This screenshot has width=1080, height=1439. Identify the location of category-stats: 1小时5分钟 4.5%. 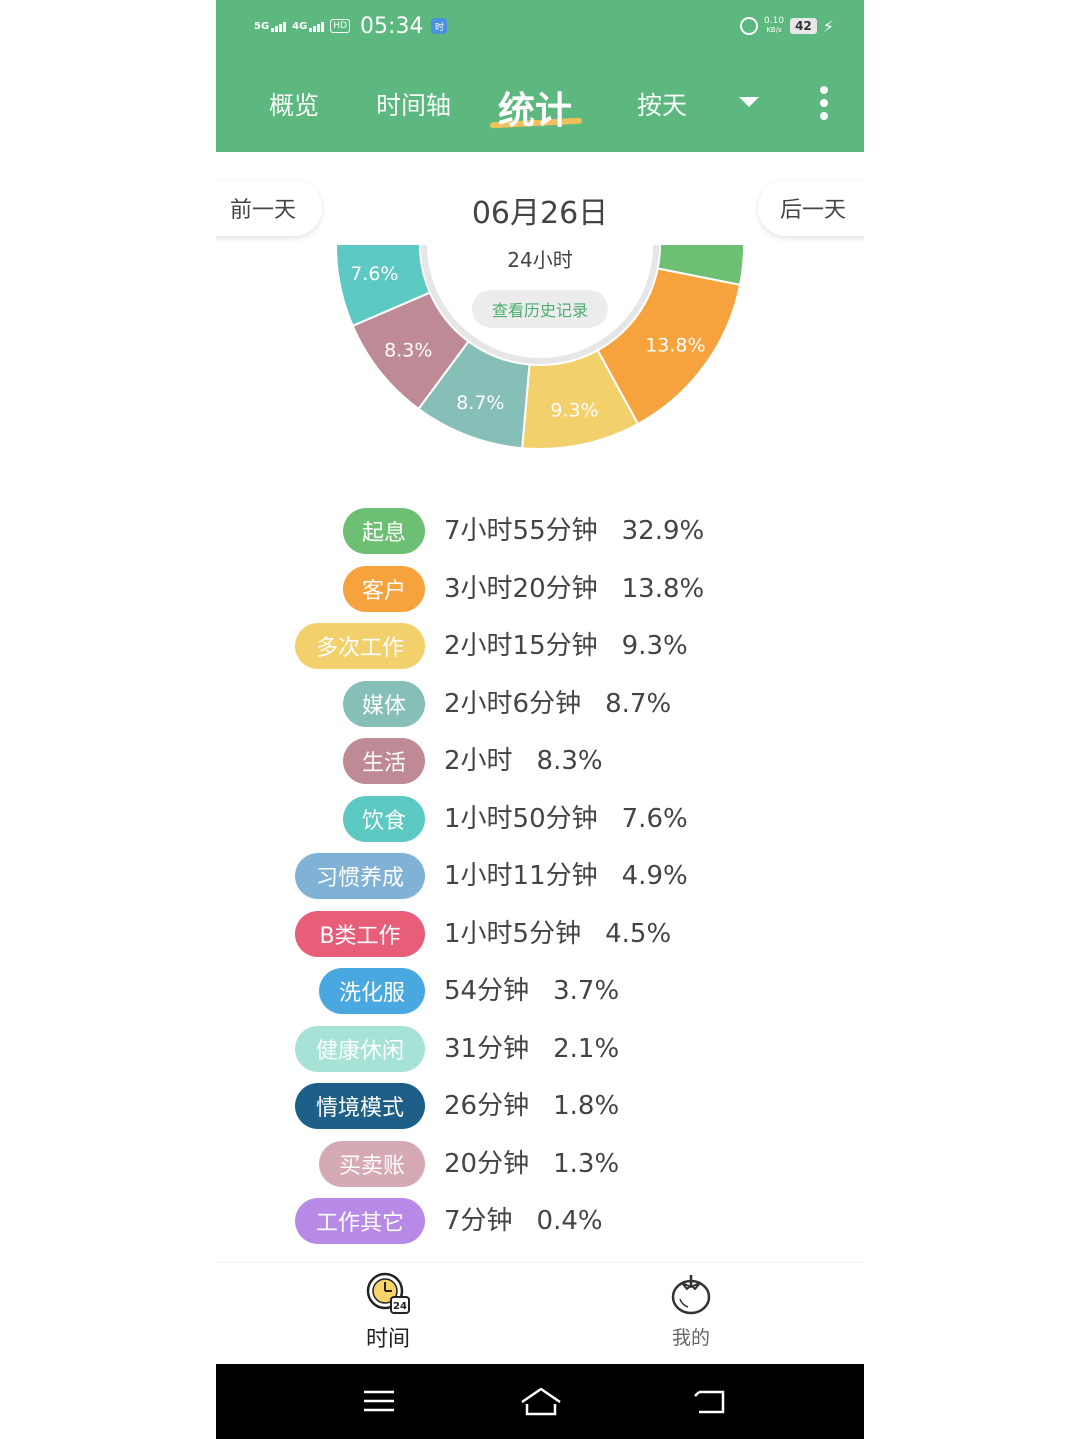
(557, 934).